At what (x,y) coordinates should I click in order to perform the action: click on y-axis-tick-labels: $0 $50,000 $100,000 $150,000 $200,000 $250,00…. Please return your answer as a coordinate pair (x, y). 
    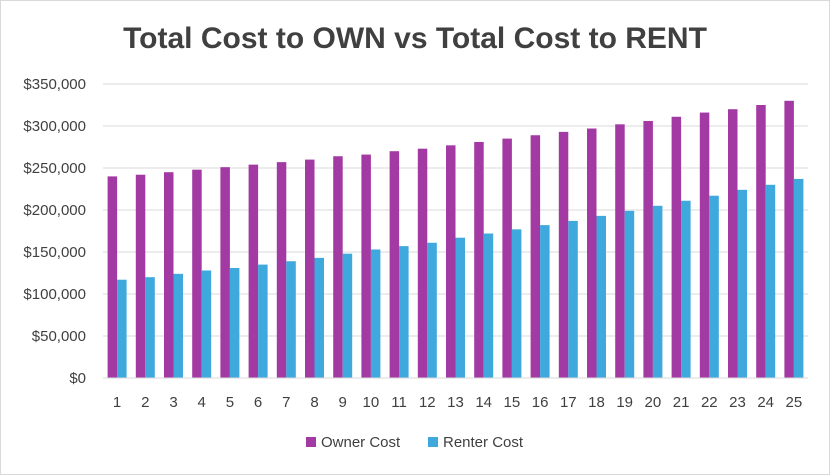
    Looking at the image, I should click on (54, 231).